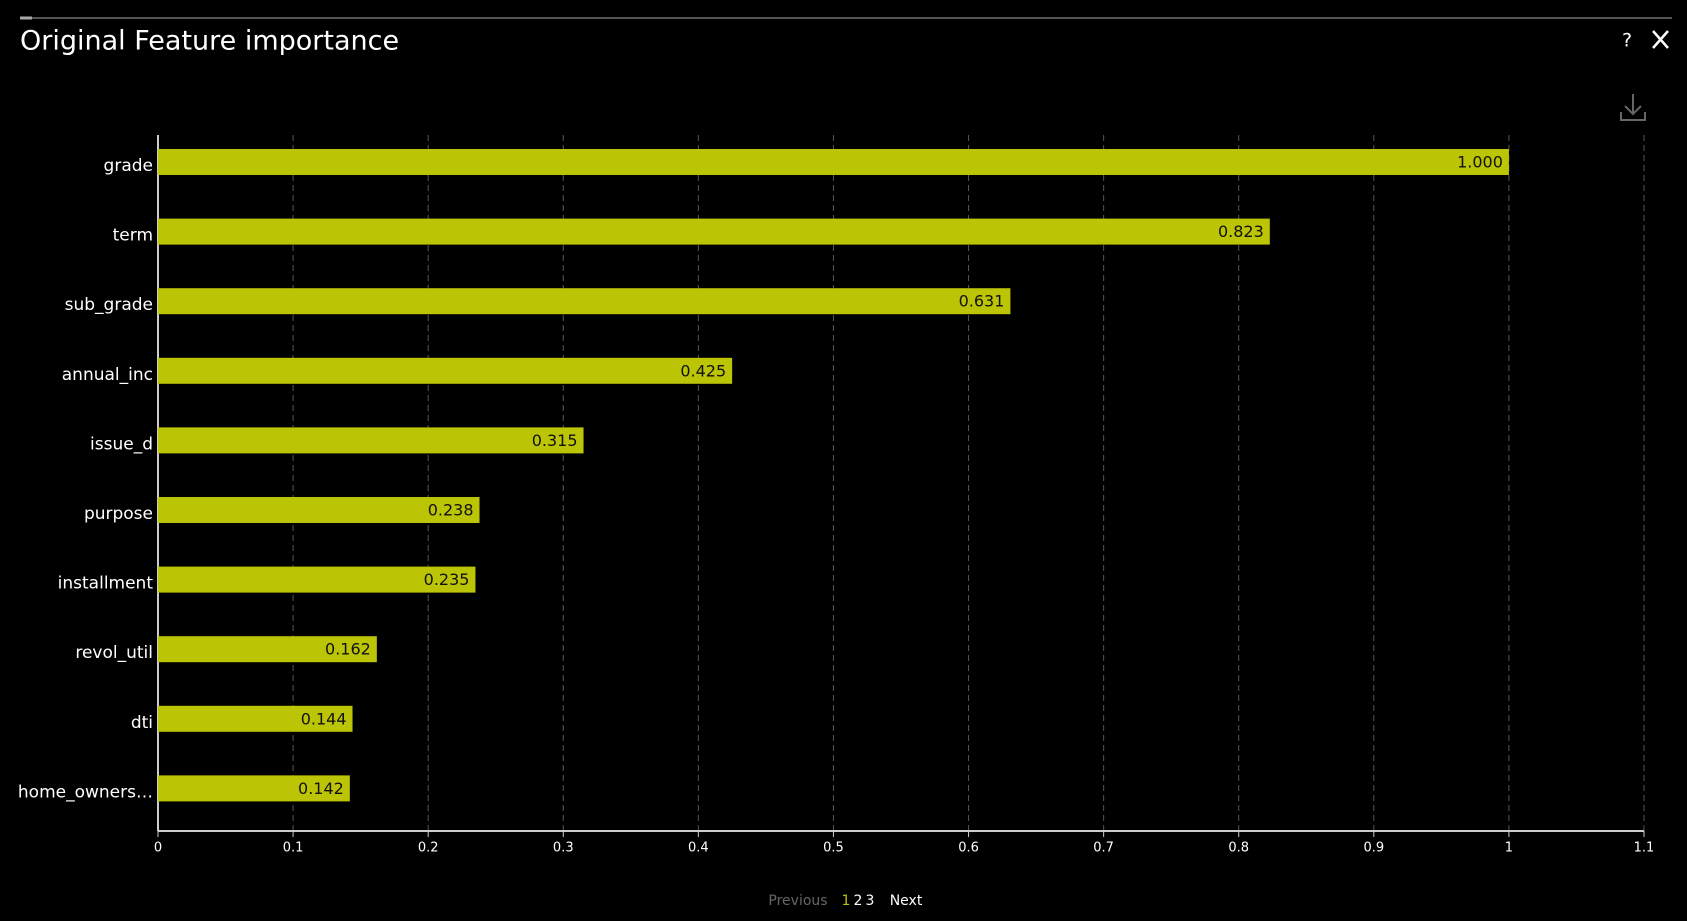  Describe the element at coordinates (906, 901) in the screenshot. I see `next-button: Next` at that location.